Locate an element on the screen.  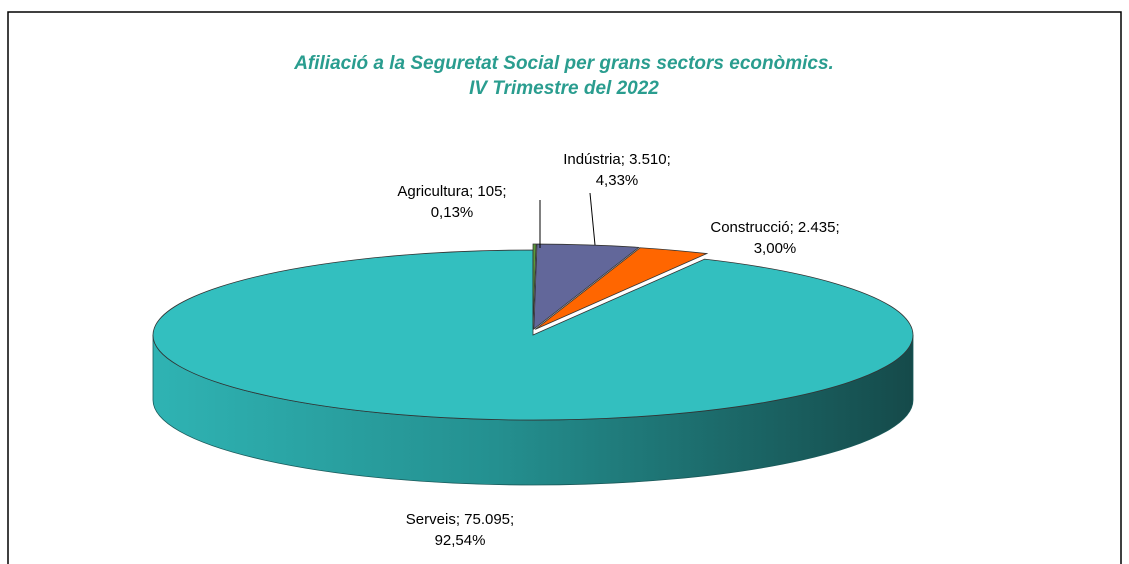
chart-title: IV Trimestre del 2022 is located at coordinates (564, 88).